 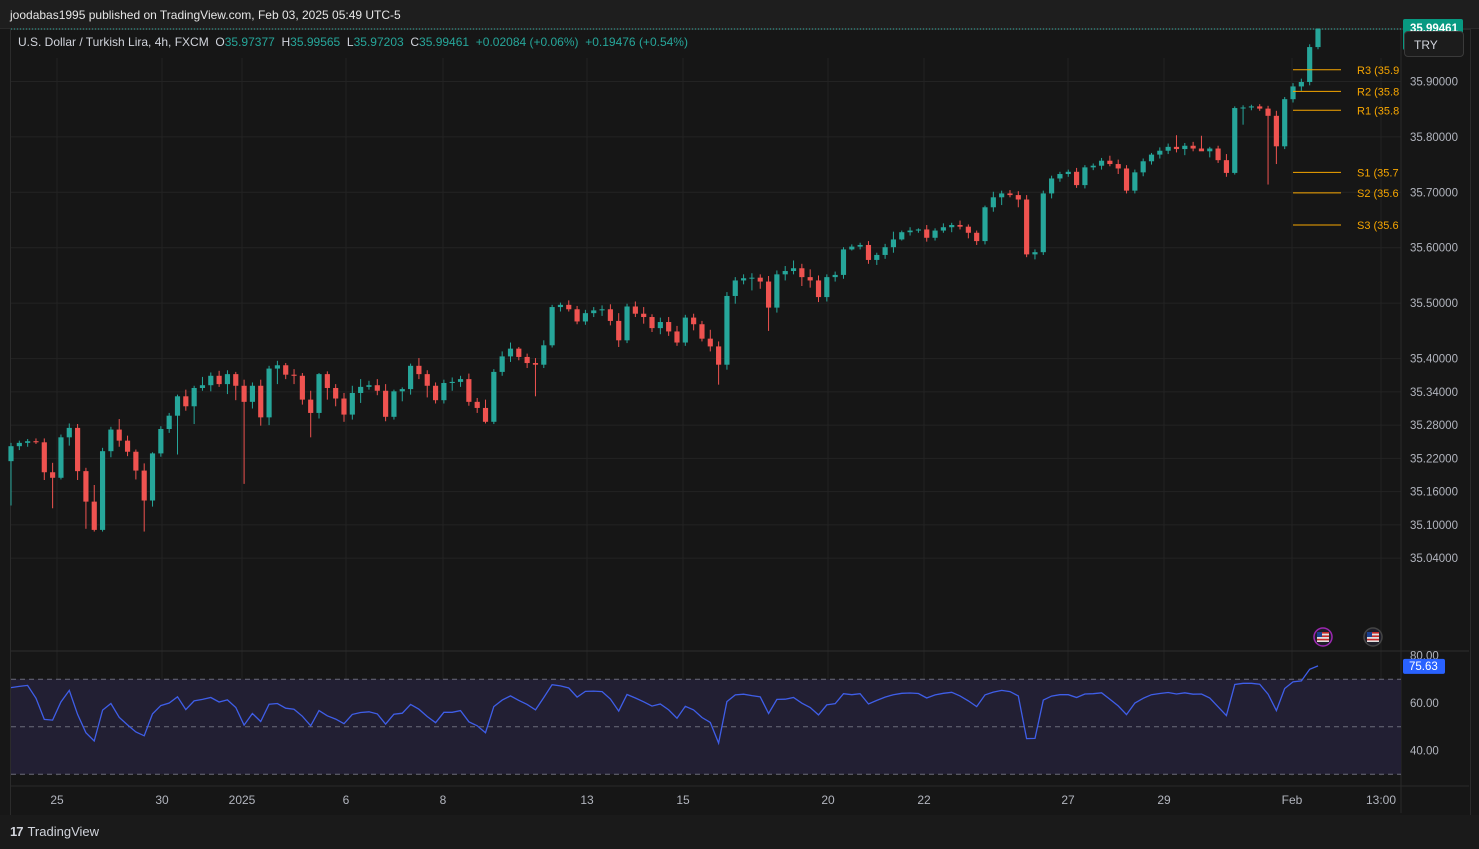 I want to click on ohlc-high: H35.99565, so click(x=311, y=42).